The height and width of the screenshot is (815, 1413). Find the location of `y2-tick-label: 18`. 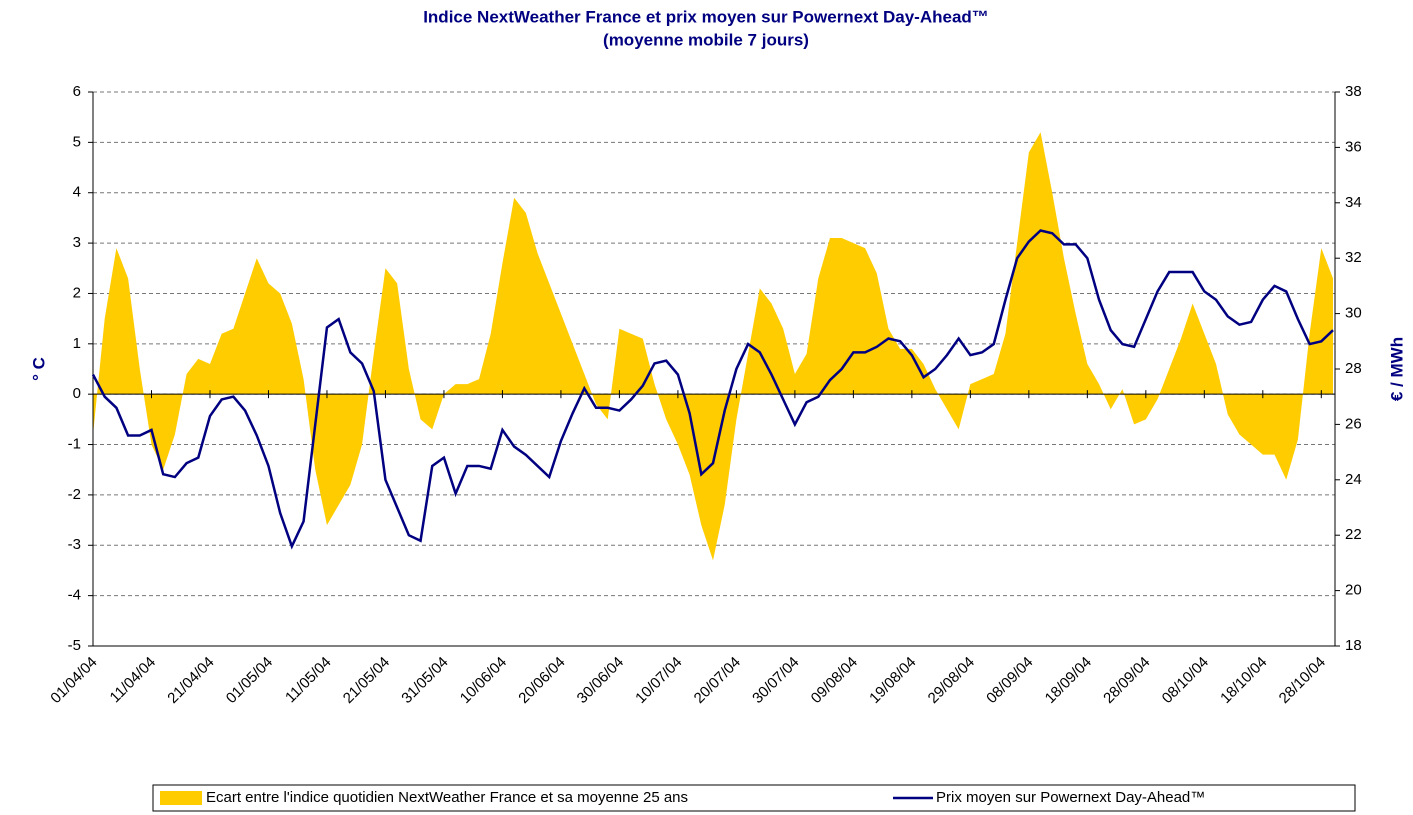

y2-tick-label: 18 is located at coordinates (1353, 645).